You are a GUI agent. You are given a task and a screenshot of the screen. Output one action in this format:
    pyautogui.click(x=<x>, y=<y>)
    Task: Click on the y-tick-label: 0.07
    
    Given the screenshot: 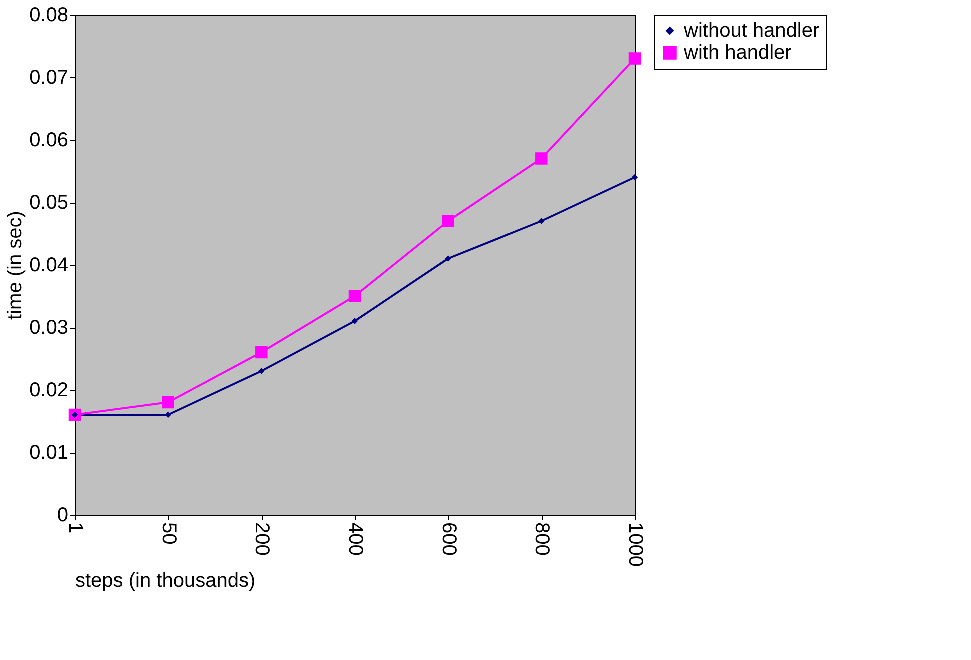 What is the action you would take?
    pyautogui.click(x=49, y=78)
    